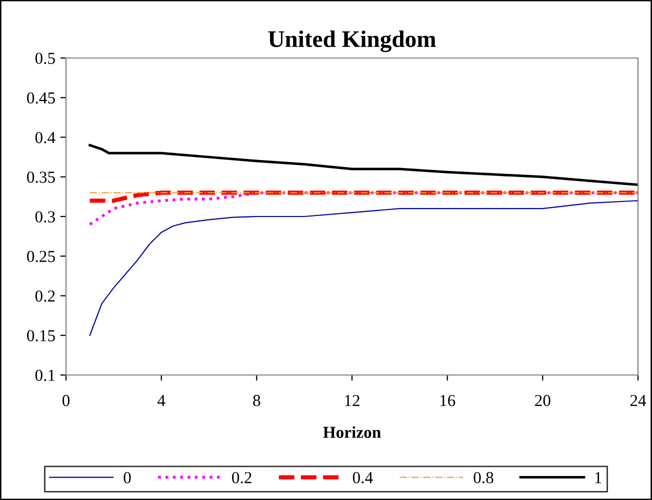  What do you see at coordinates (45, 138) in the screenshot?
I see `y-tick-label: 0.4` at bounding box center [45, 138].